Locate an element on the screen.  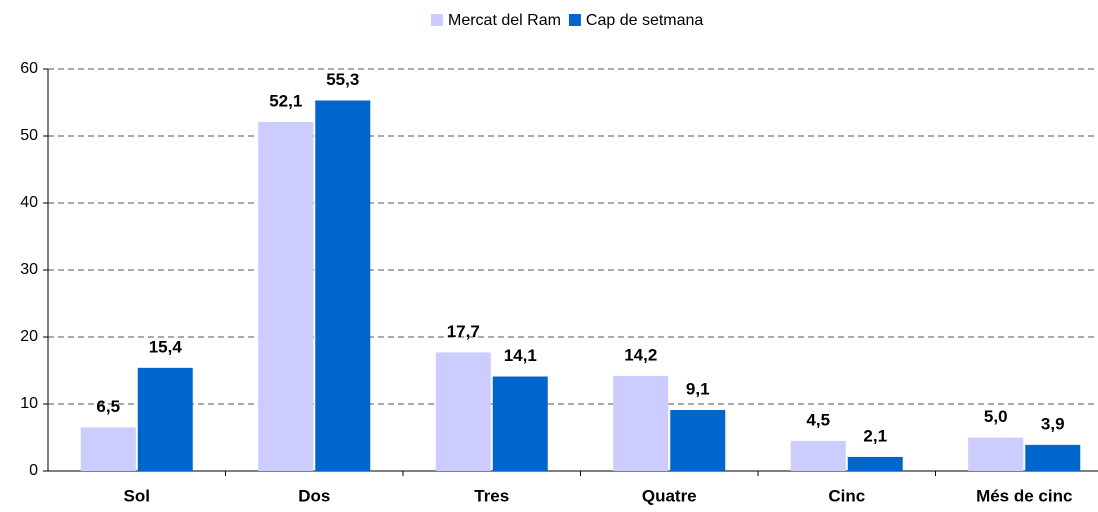
value-label: 3,9 is located at coordinates (1053, 423).